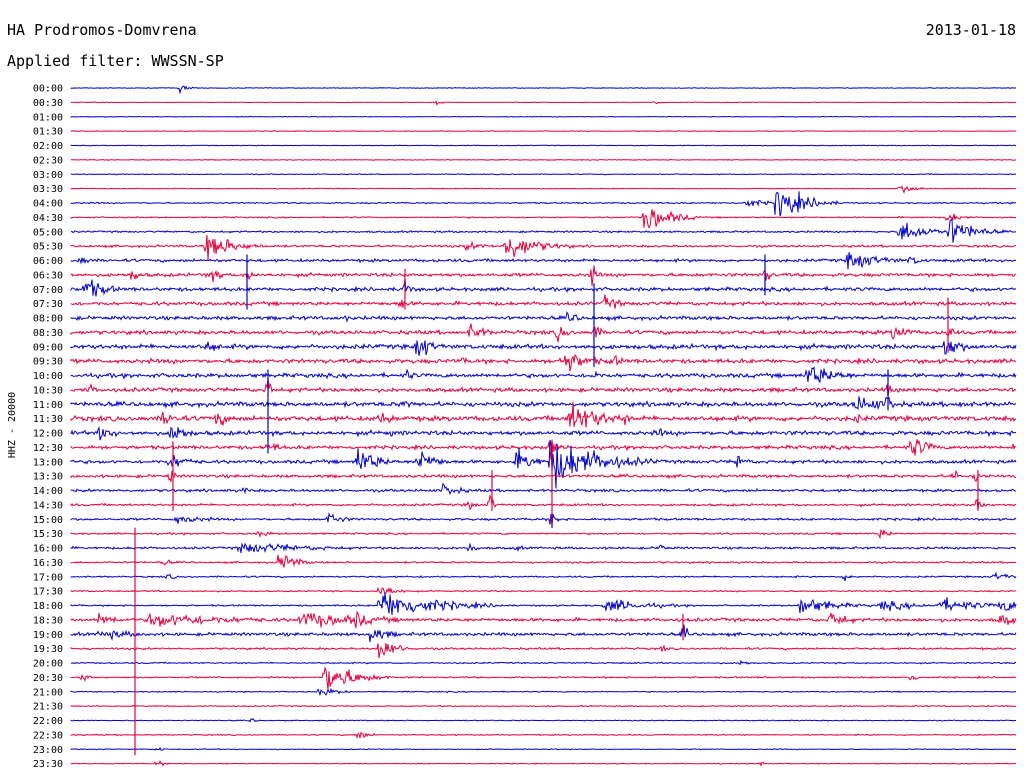 The image size is (1024, 780). What do you see at coordinates (48, 448) in the screenshot?
I see `y-tick-label: 12:30` at bounding box center [48, 448].